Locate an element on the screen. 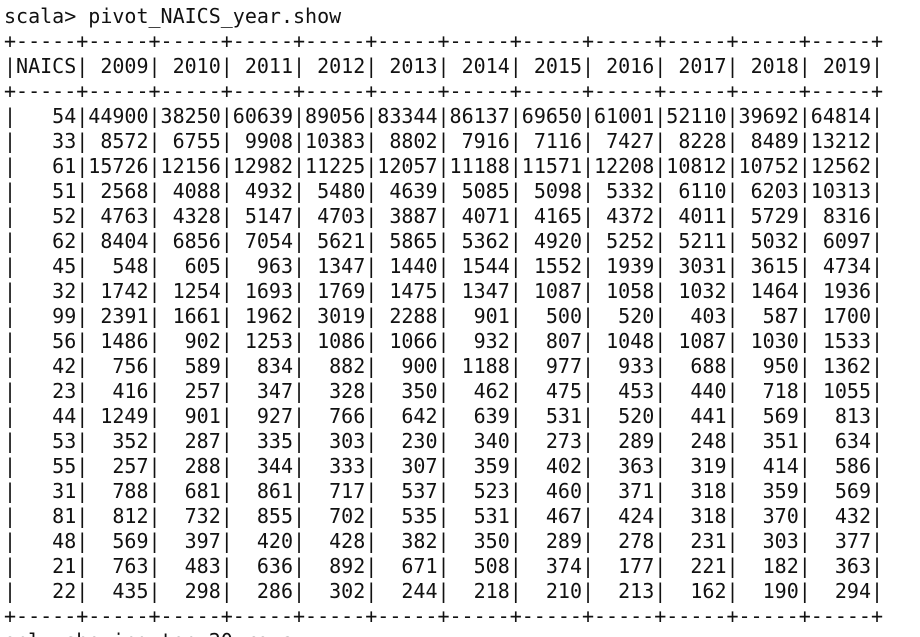 The image size is (920, 637). table-cell: 1066 is located at coordinates (413, 341).